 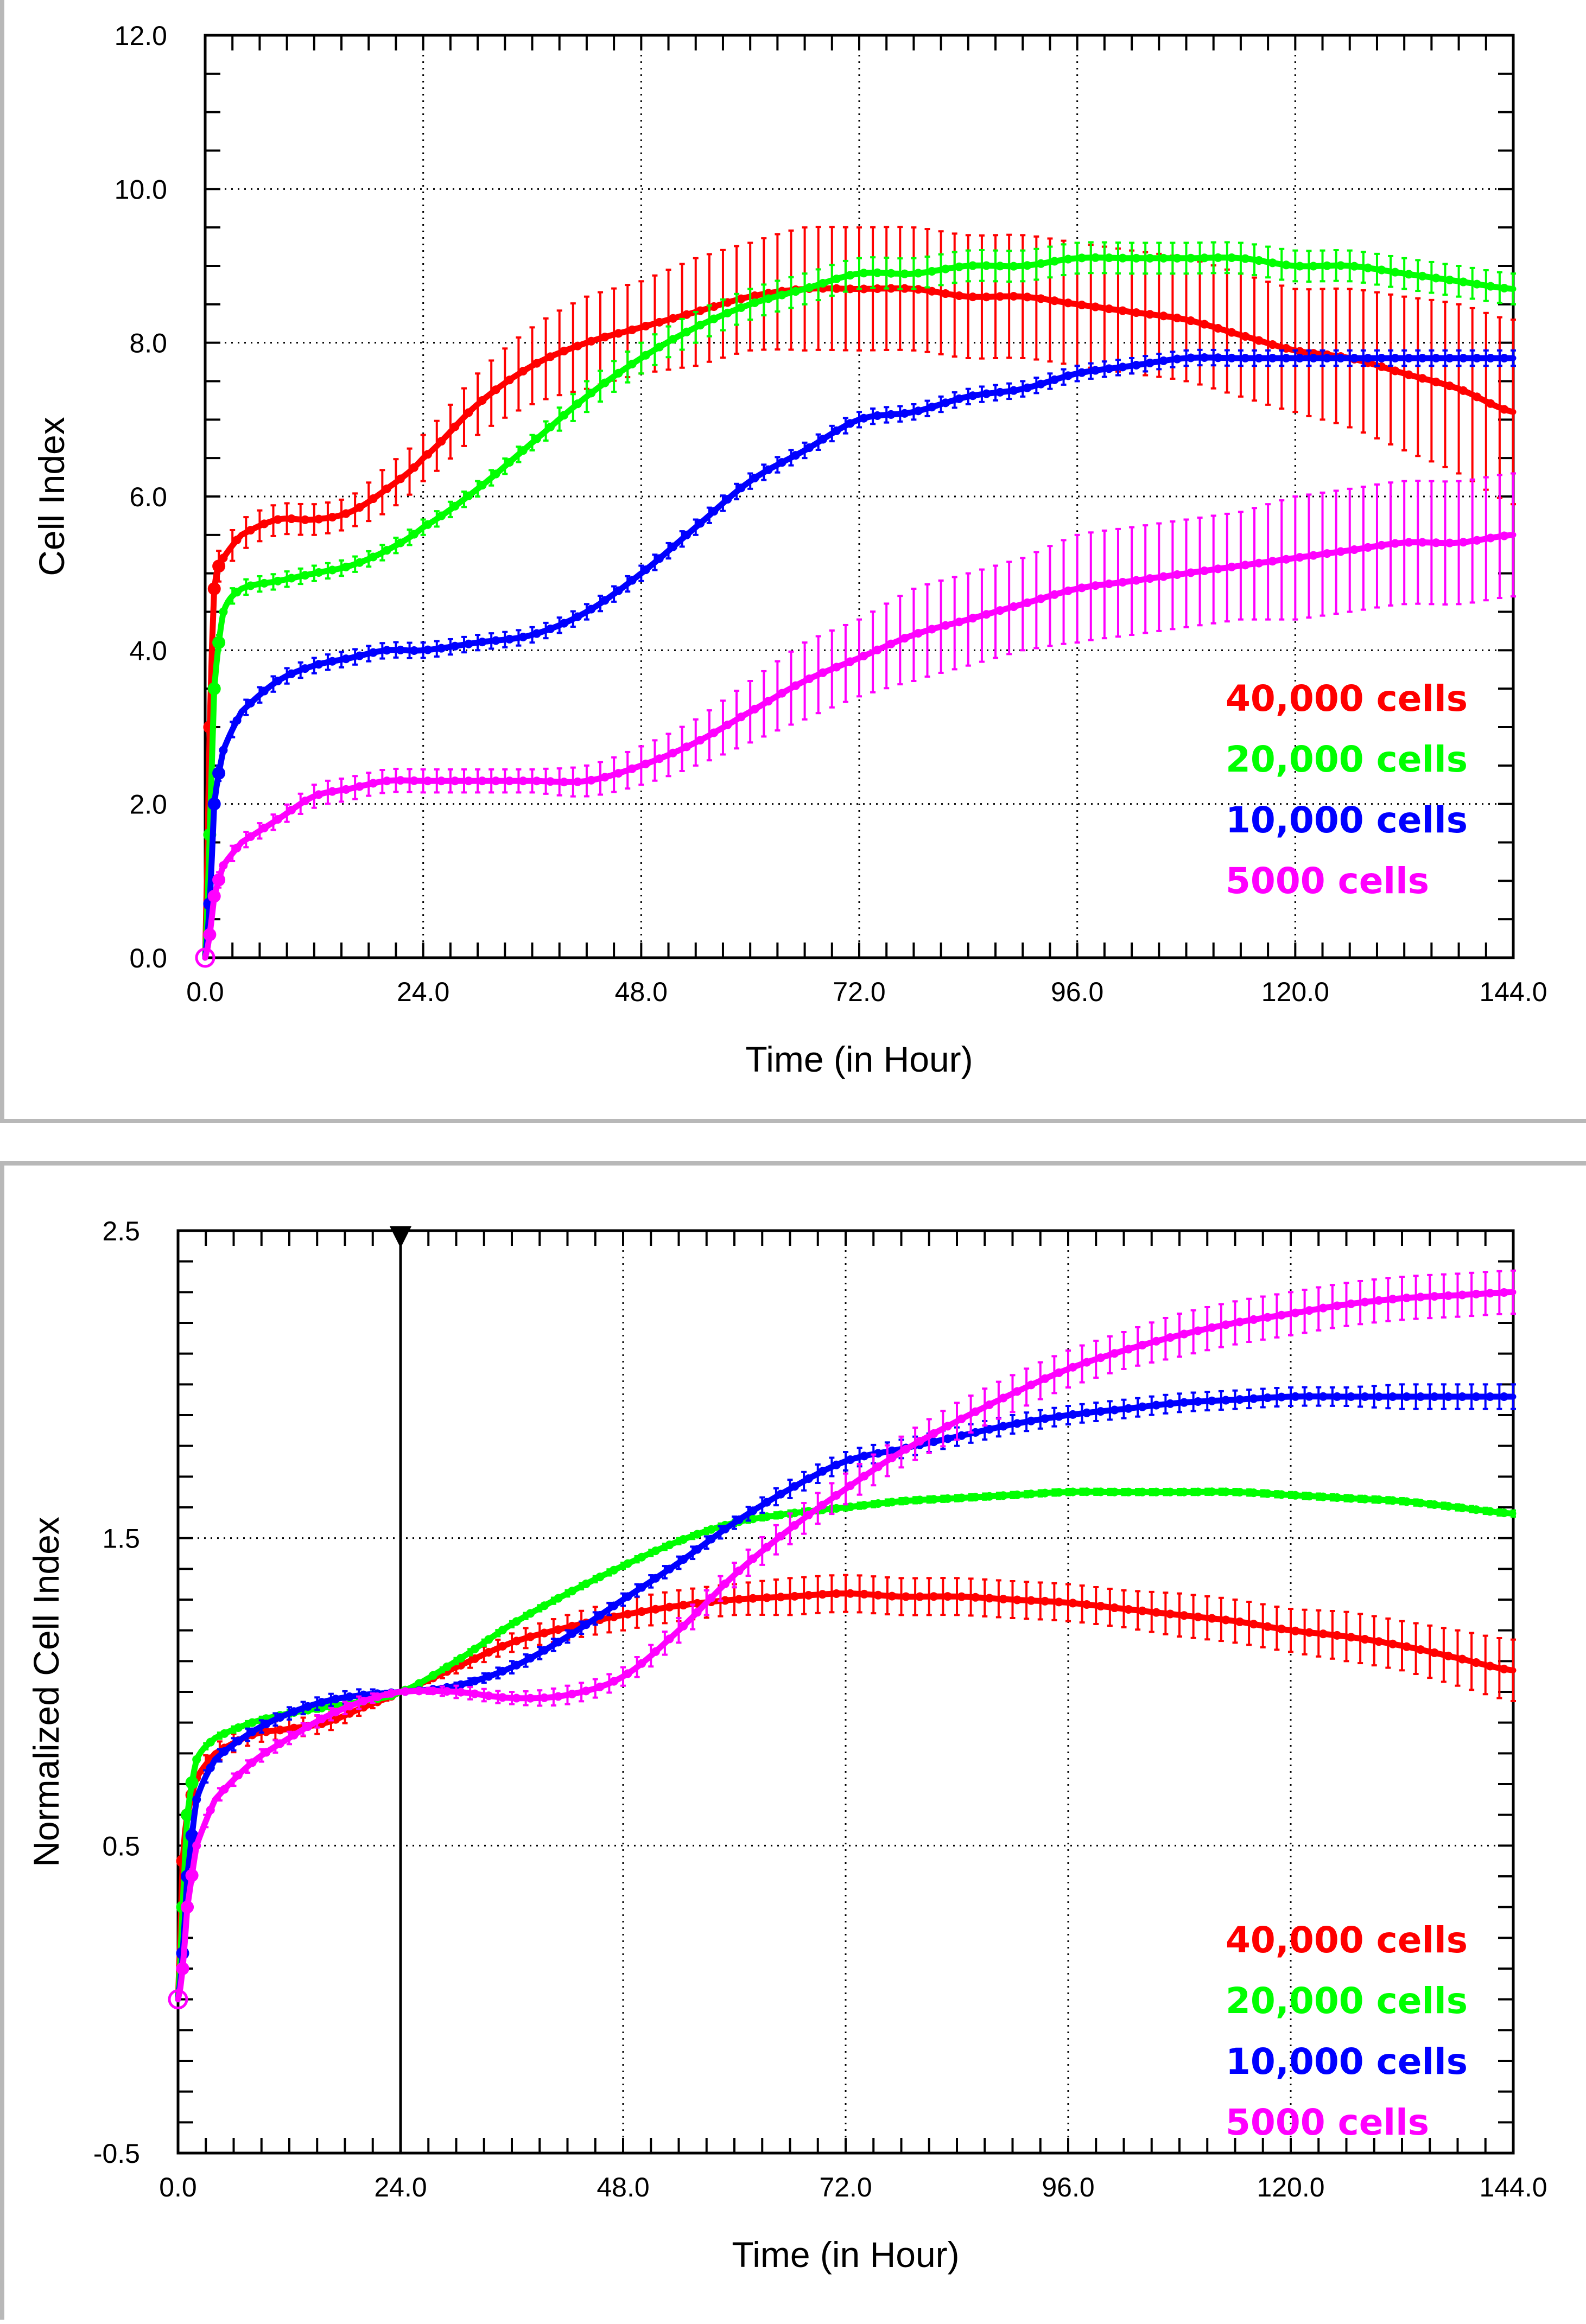 I want to click on y-tick-label: 10.0, so click(x=141, y=190).